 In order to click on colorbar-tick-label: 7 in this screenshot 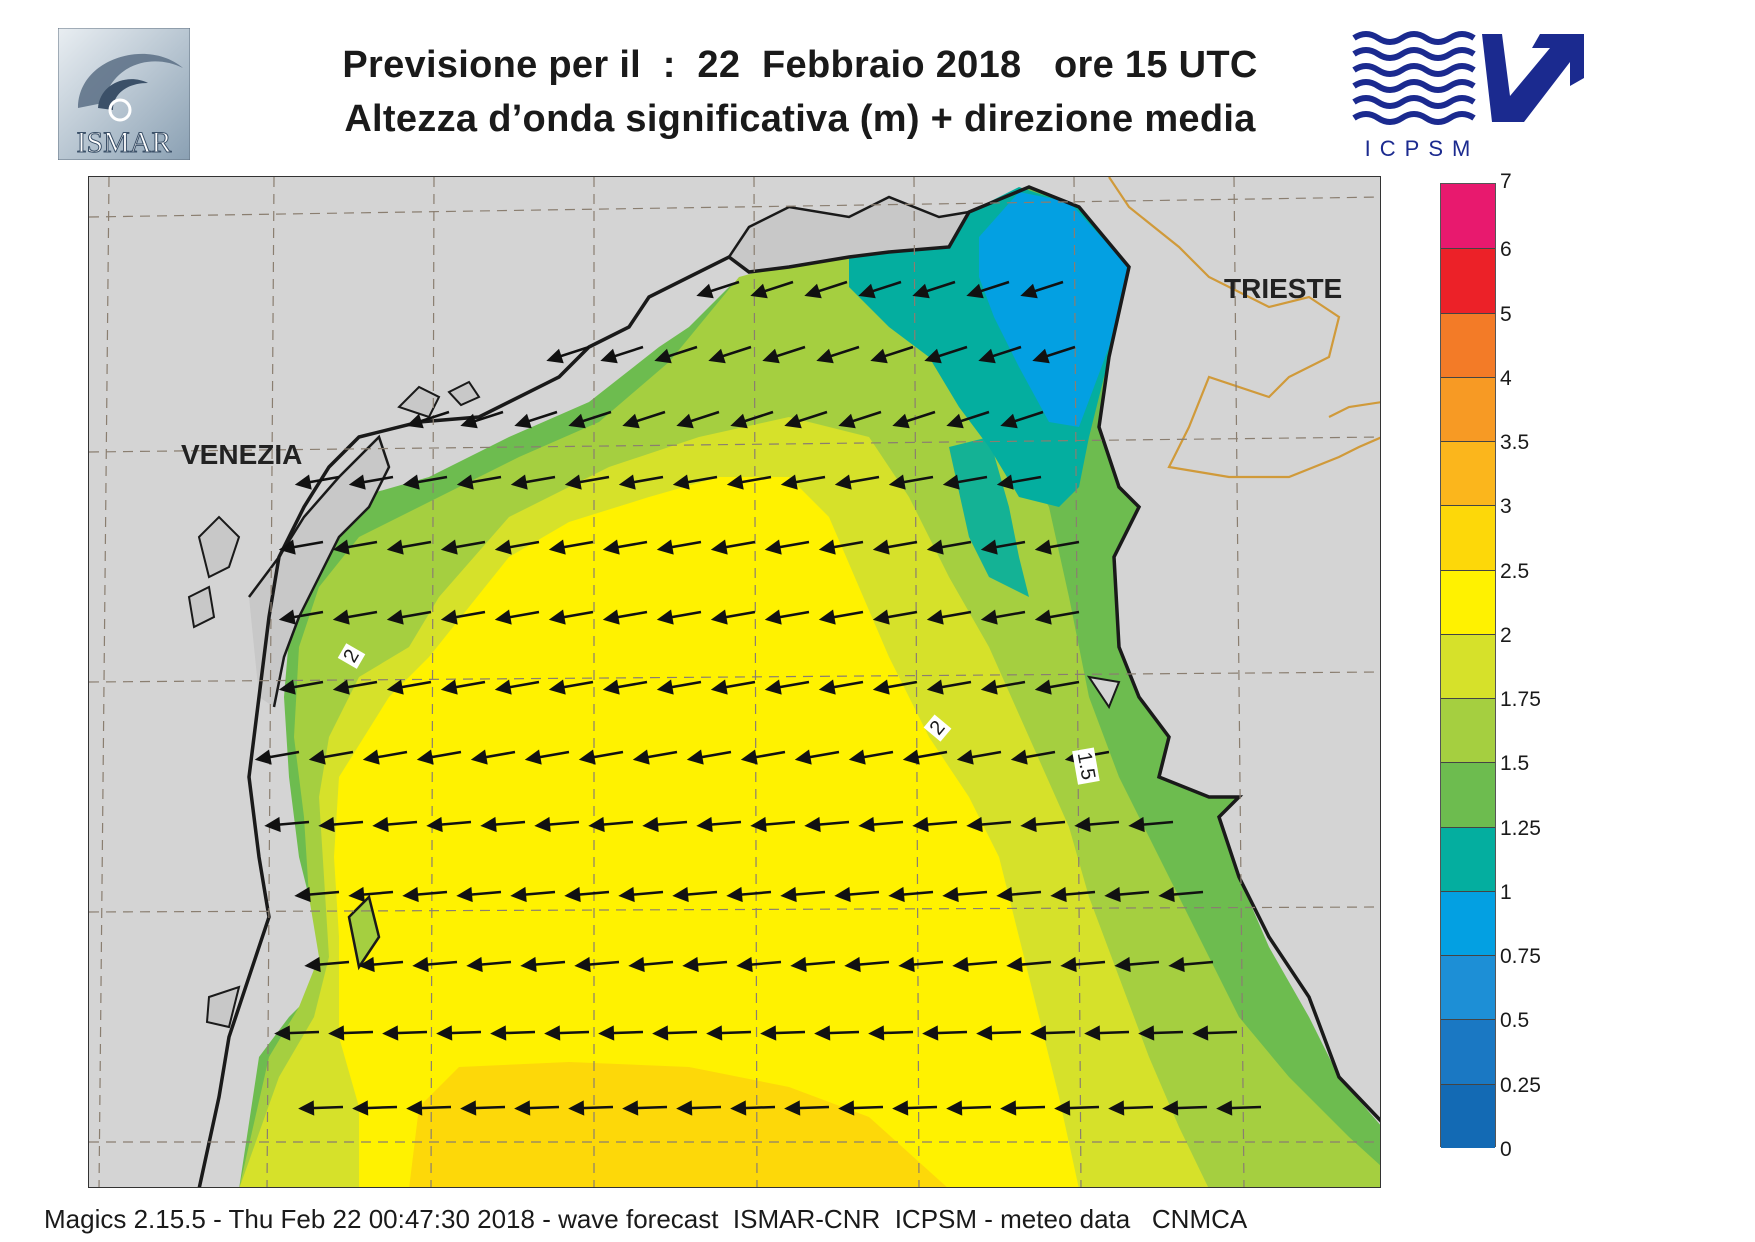, I will do `click(1506, 181)`.